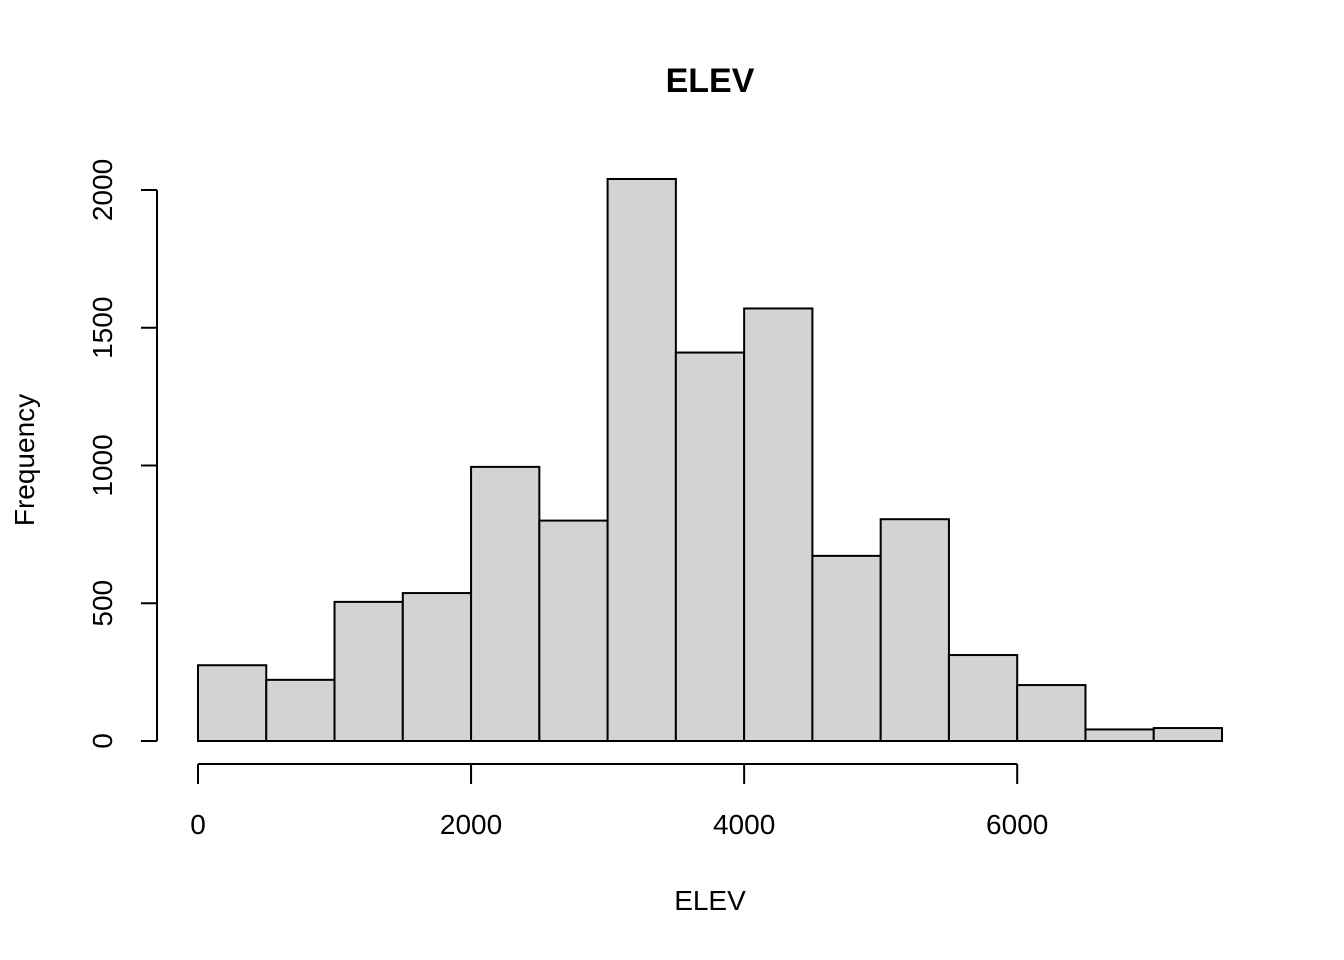 This screenshot has height=960, width=1344. Describe the element at coordinates (102, 465) in the screenshot. I see `y-tick-label-2: 1000` at that location.